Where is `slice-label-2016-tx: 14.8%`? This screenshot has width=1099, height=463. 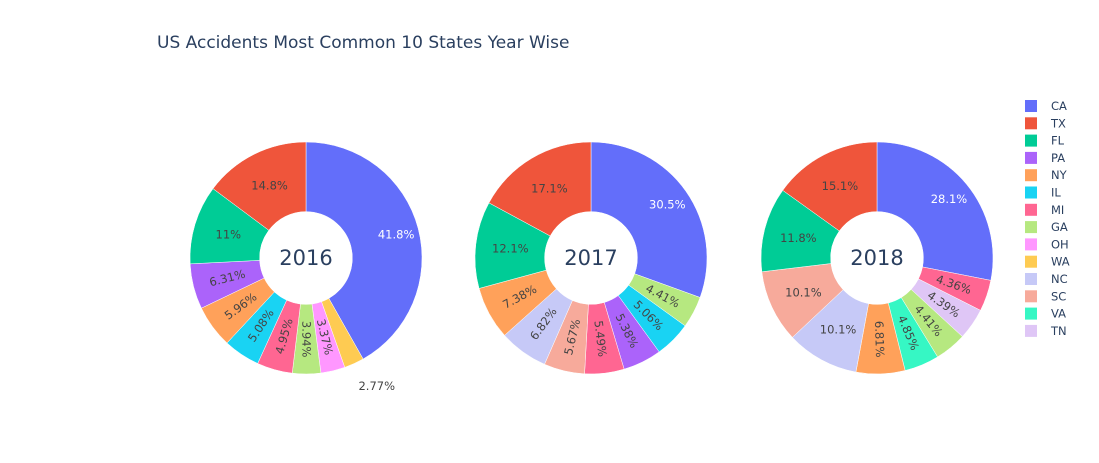
slice-label-2016-tx: 14.8% is located at coordinates (269, 185).